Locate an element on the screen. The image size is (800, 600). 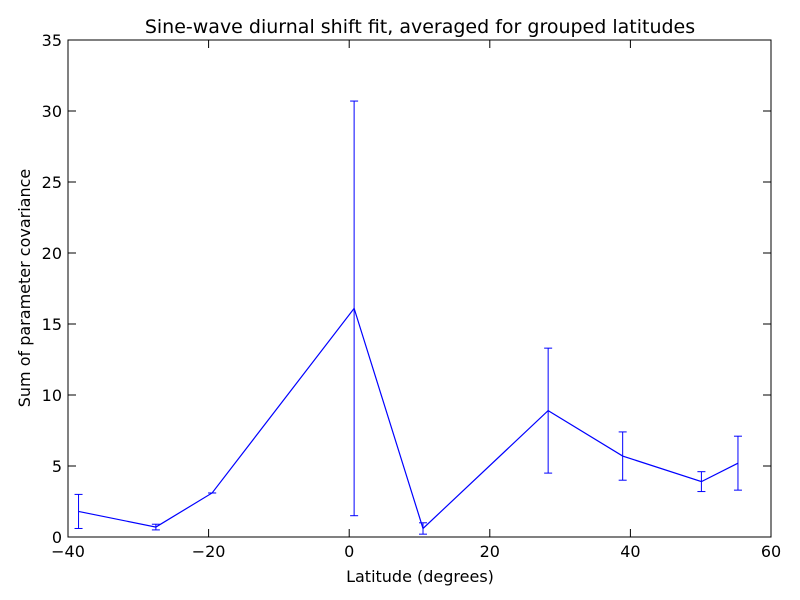
y-tick-label: 30 is located at coordinates (52, 111).